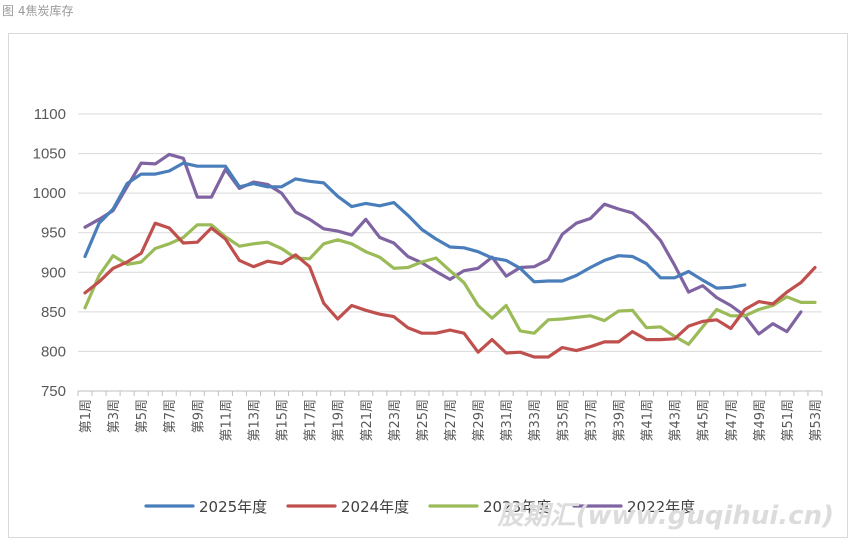 This screenshot has width=852, height=543. Describe the element at coordinates (788, 420) in the screenshot. I see `x-tick-label: 第51周` at that location.